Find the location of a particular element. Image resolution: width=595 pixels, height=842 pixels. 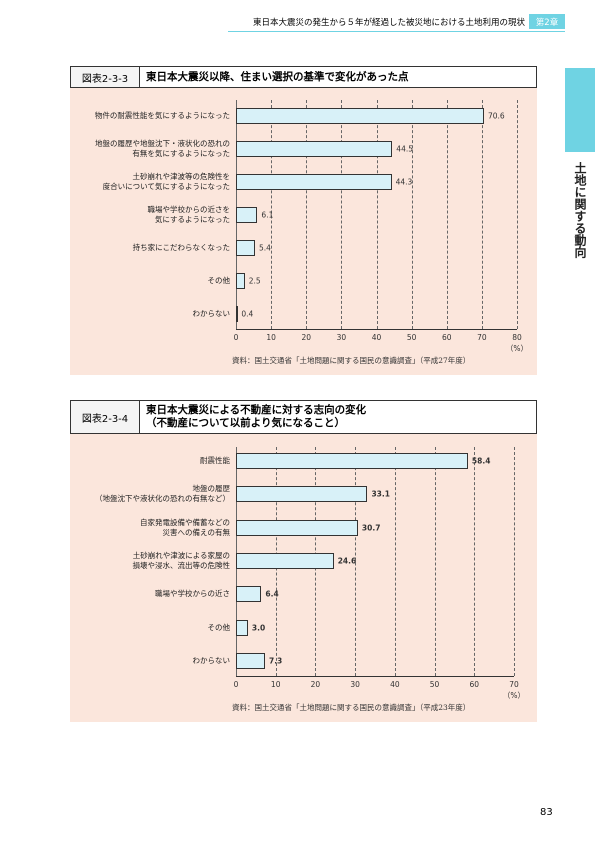

value-label: 6.4 is located at coordinates (272, 594).